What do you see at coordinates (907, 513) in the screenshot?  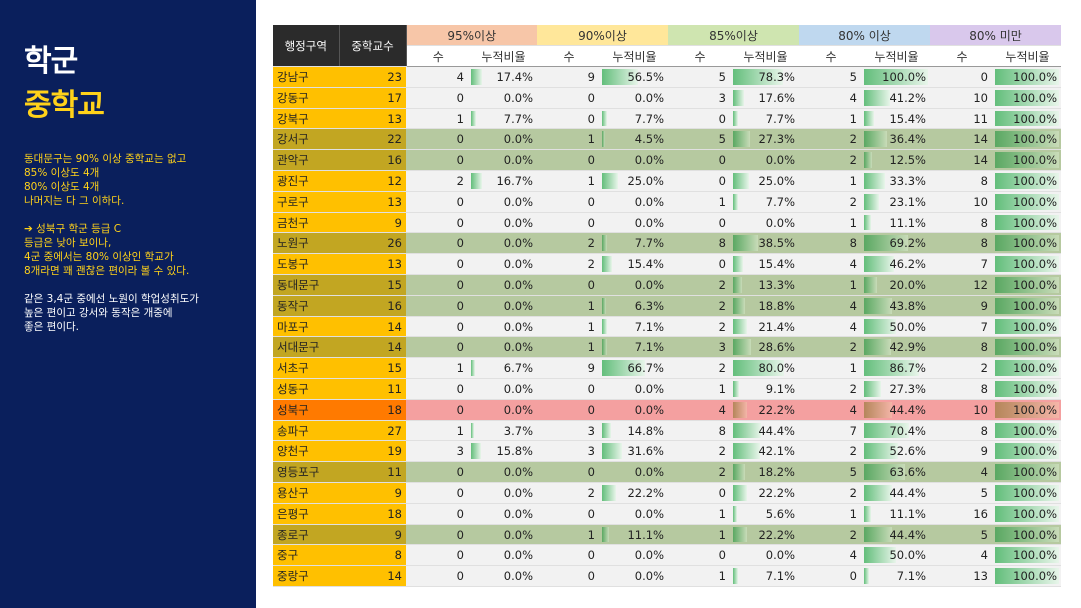 I see `ratio-value: 11.1%` at bounding box center [907, 513].